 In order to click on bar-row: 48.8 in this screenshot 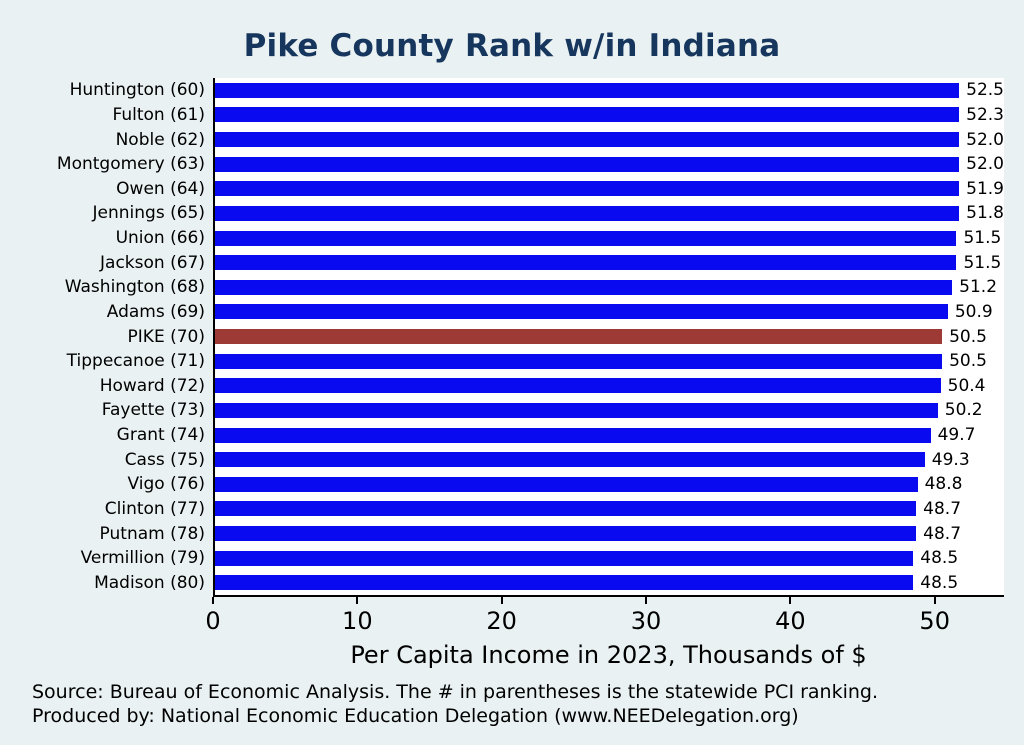, I will do `click(609, 484)`.